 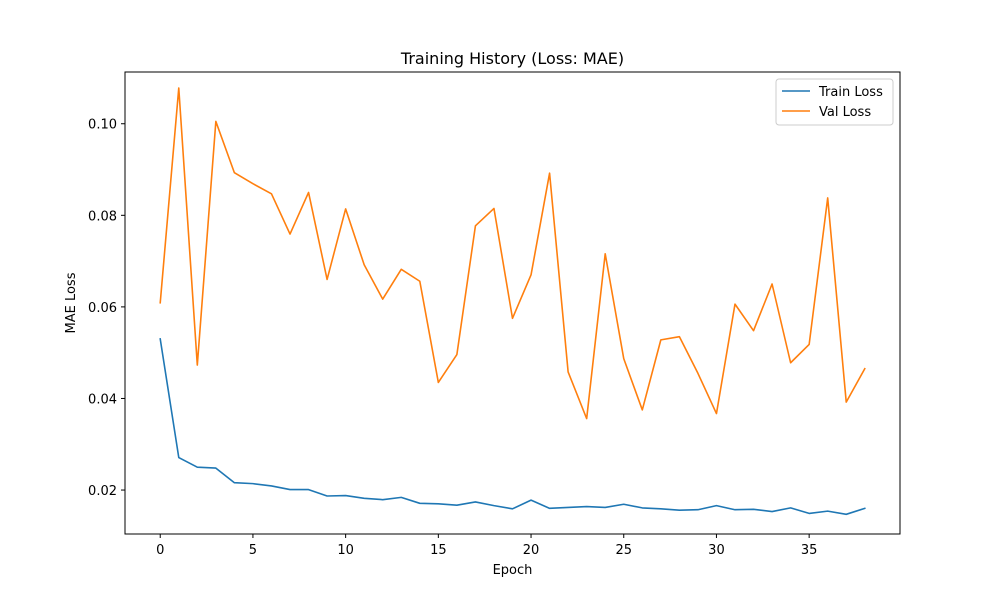 What do you see at coordinates (716, 550) in the screenshot?
I see `x-tick-label: 30` at bounding box center [716, 550].